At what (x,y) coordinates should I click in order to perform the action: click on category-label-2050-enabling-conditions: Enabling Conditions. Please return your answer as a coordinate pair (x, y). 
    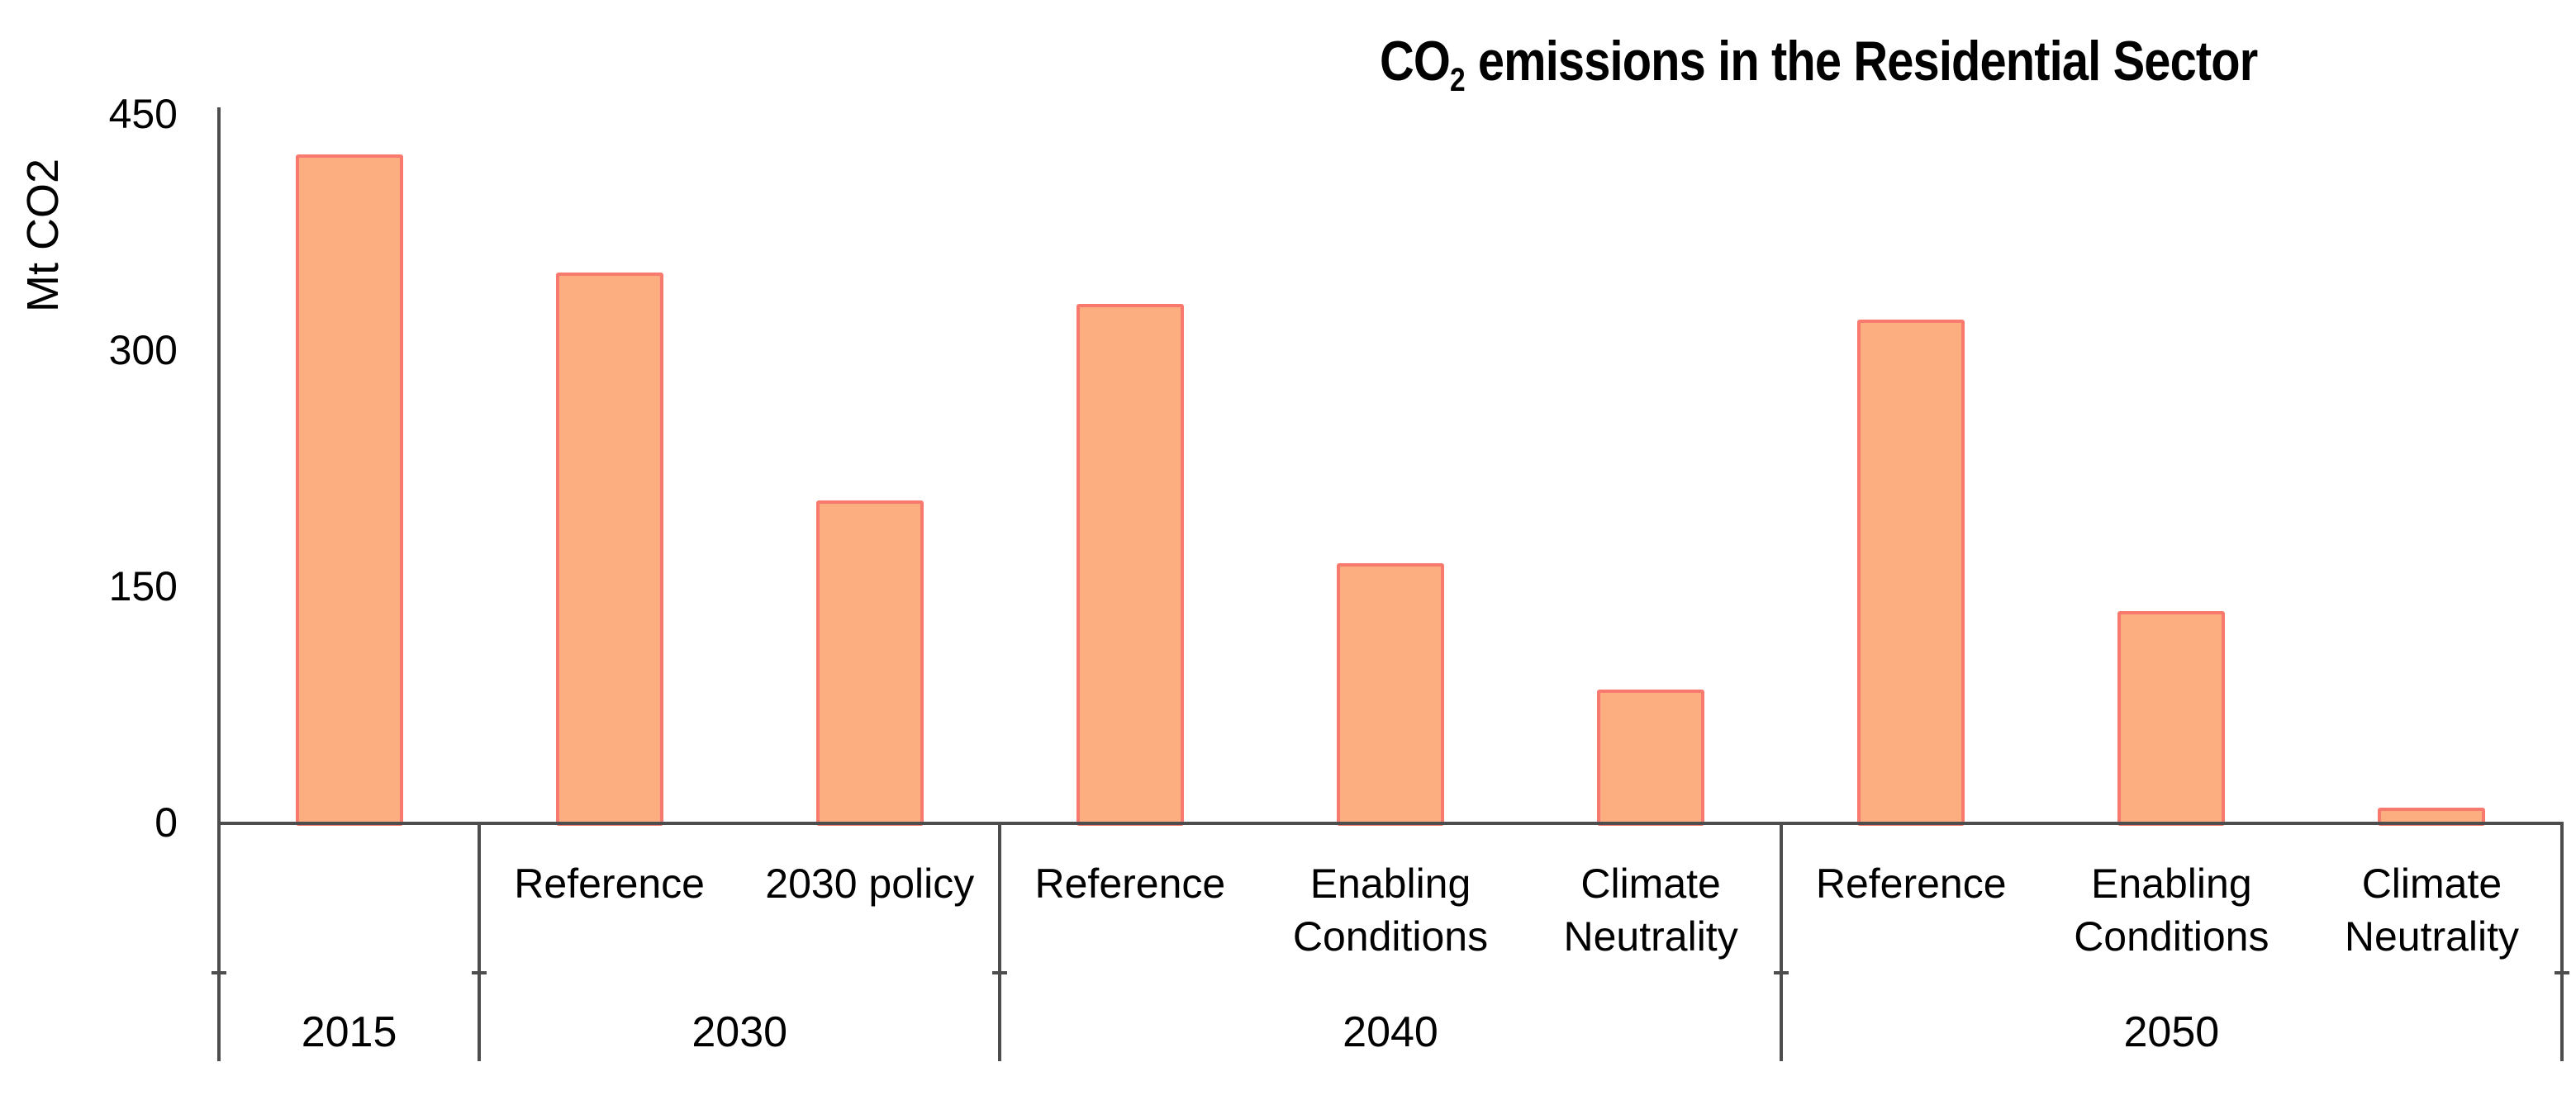
    Looking at the image, I should click on (2171, 910).